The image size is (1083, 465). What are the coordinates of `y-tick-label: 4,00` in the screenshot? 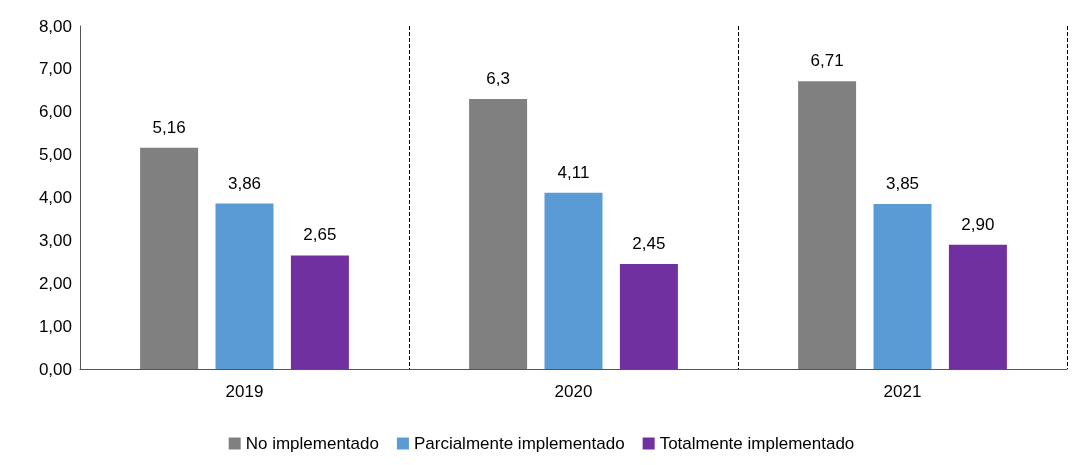 It's located at (55, 197).